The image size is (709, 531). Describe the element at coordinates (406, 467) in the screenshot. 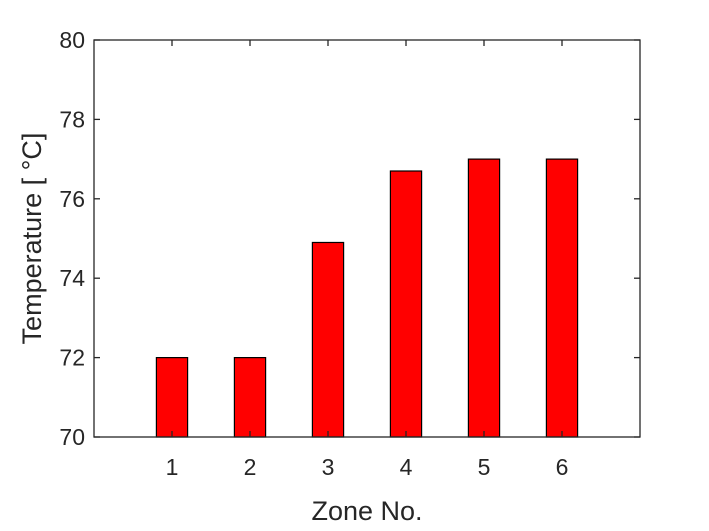

I see `x-tick-label: 4` at that location.